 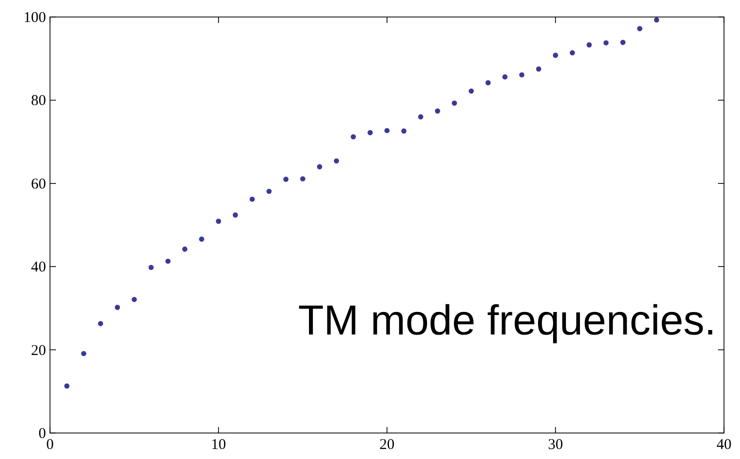 What do you see at coordinates (38, 268) in the screenshot?
I see `y-tick-label: 40` at bounding box center [38, 268].